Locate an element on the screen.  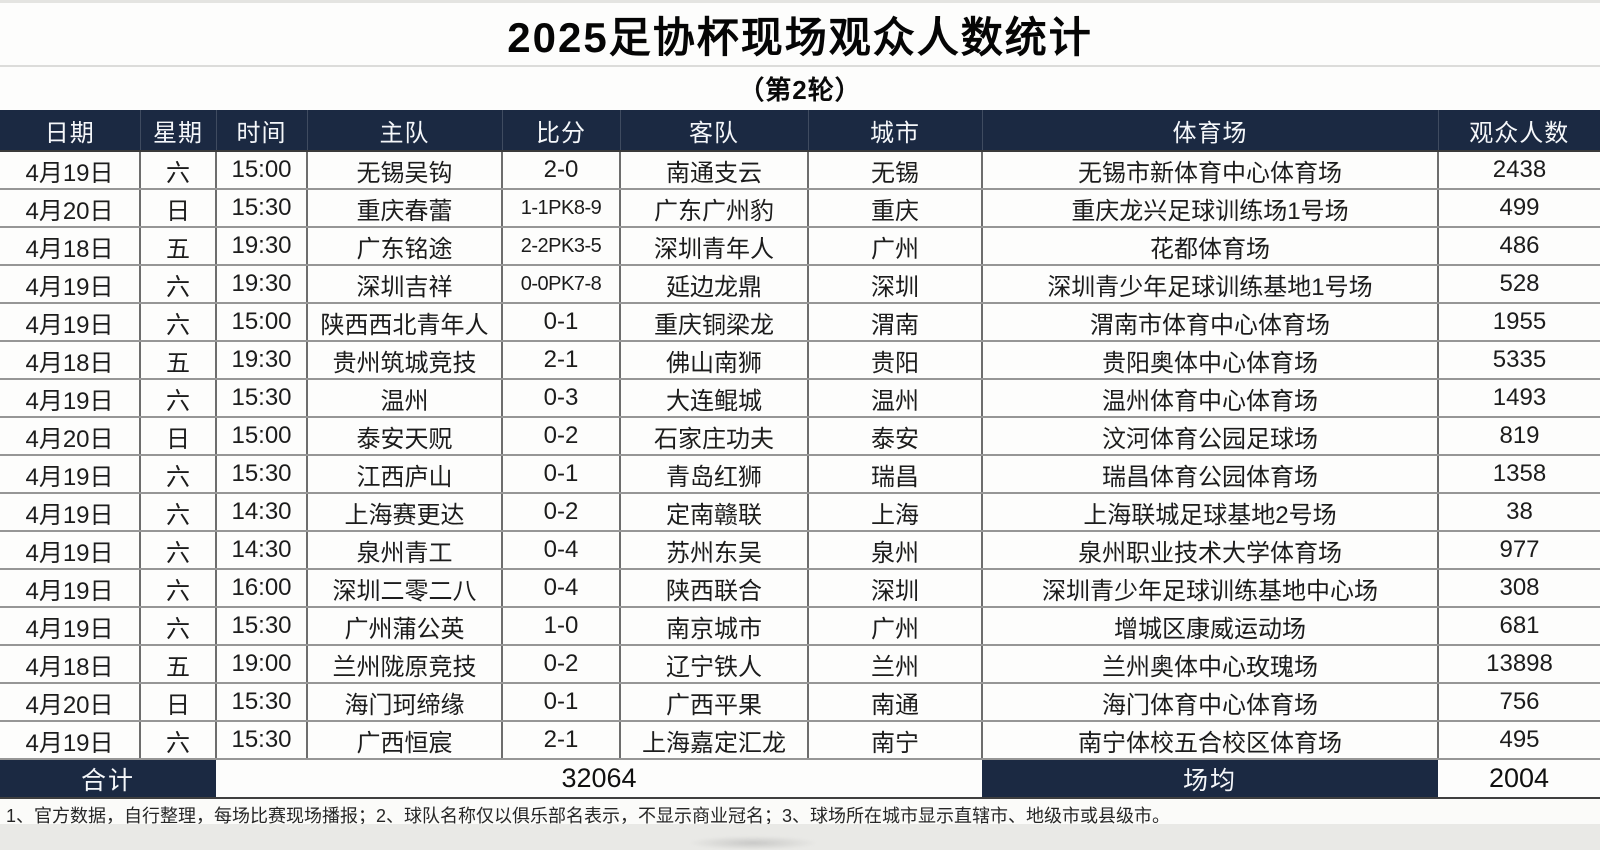
cell-home-team: 深圳吉祥 is located at coordinates (404, 284).